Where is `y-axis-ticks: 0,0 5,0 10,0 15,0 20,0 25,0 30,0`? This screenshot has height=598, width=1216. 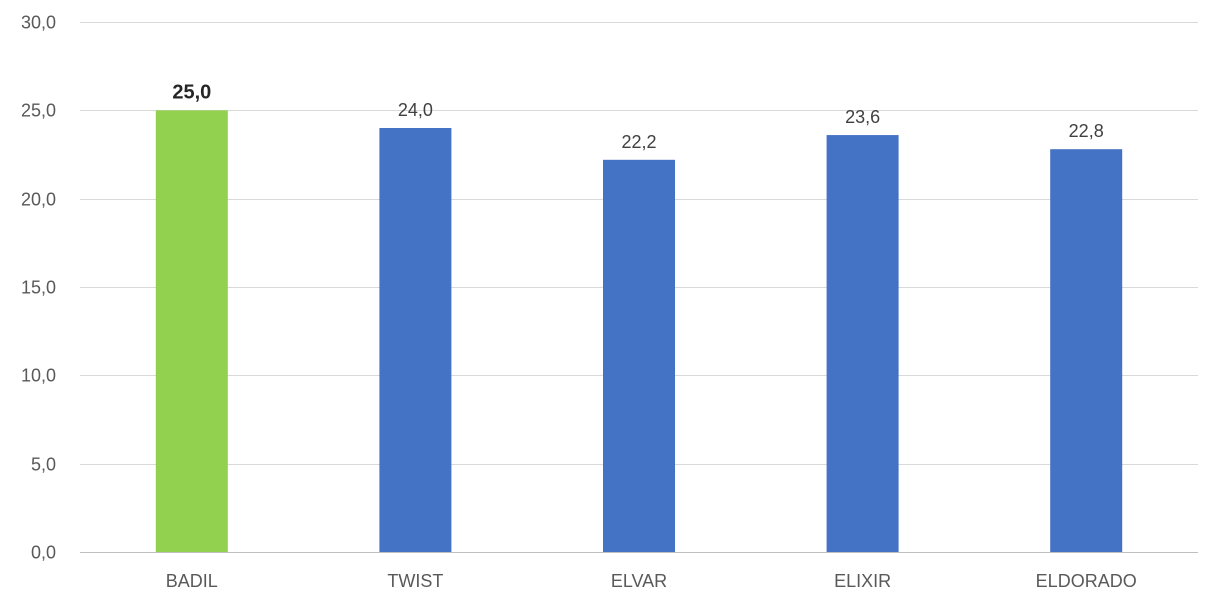
y-axis-ticks: 0,0 5,0 10,0 15,0 20,0 25,0 30,0 is located at coordinates (38, 288).